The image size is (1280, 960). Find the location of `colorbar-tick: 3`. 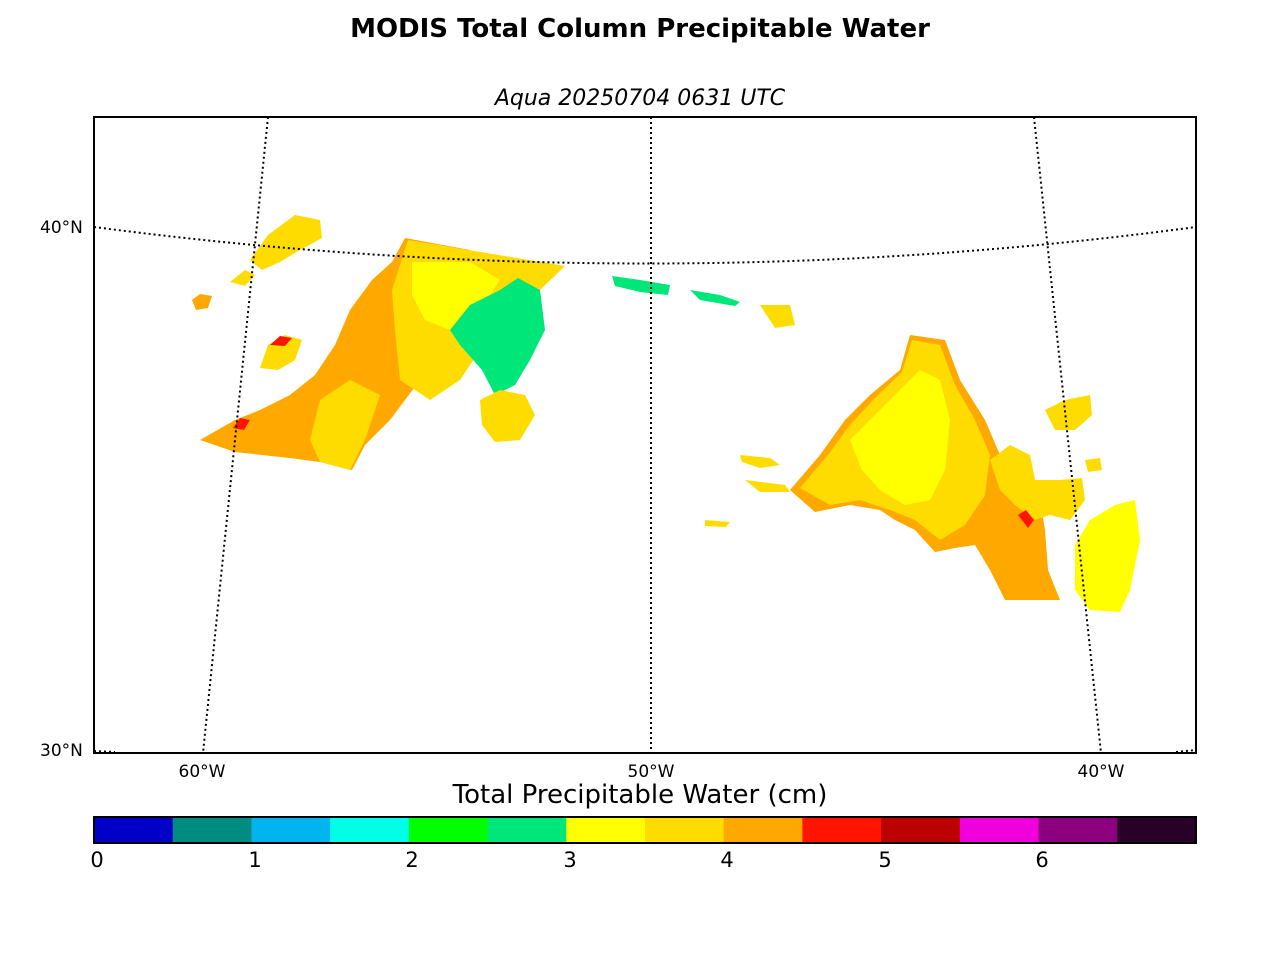

colorbar-tick: 3 is located at coordinates (570, 860).